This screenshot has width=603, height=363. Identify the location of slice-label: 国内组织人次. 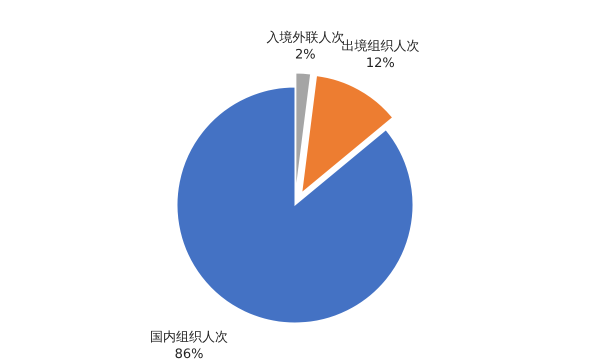
(189, 337).